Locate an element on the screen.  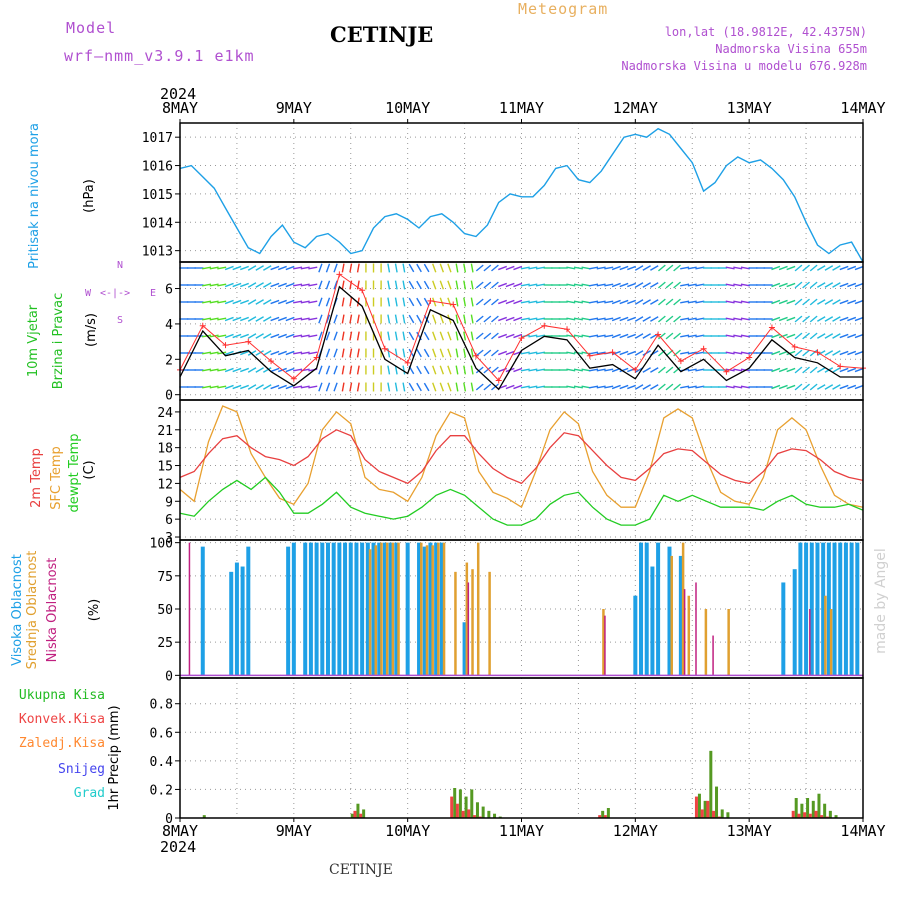
temp-2m-line is located at coordinates (521, 457).